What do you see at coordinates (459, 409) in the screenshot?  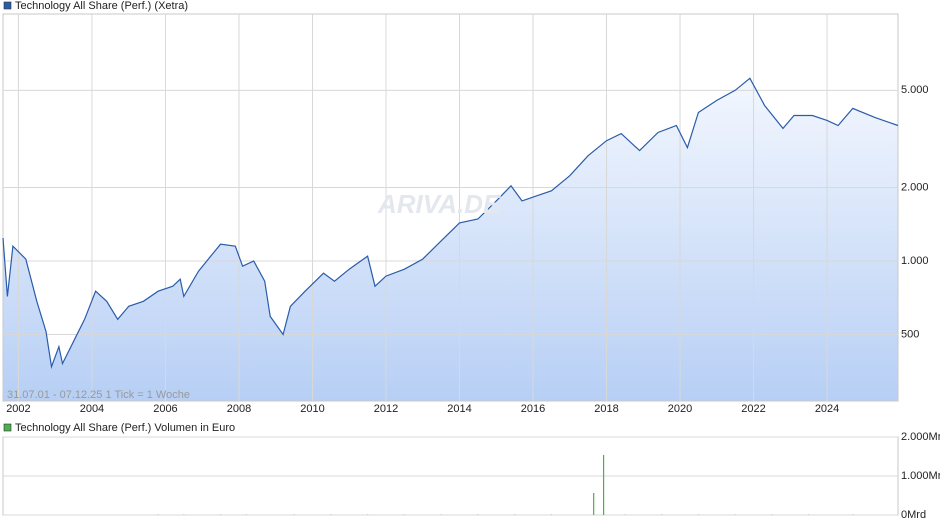 I see `x-tick-label: 2014` at bounding box center [459, 409].